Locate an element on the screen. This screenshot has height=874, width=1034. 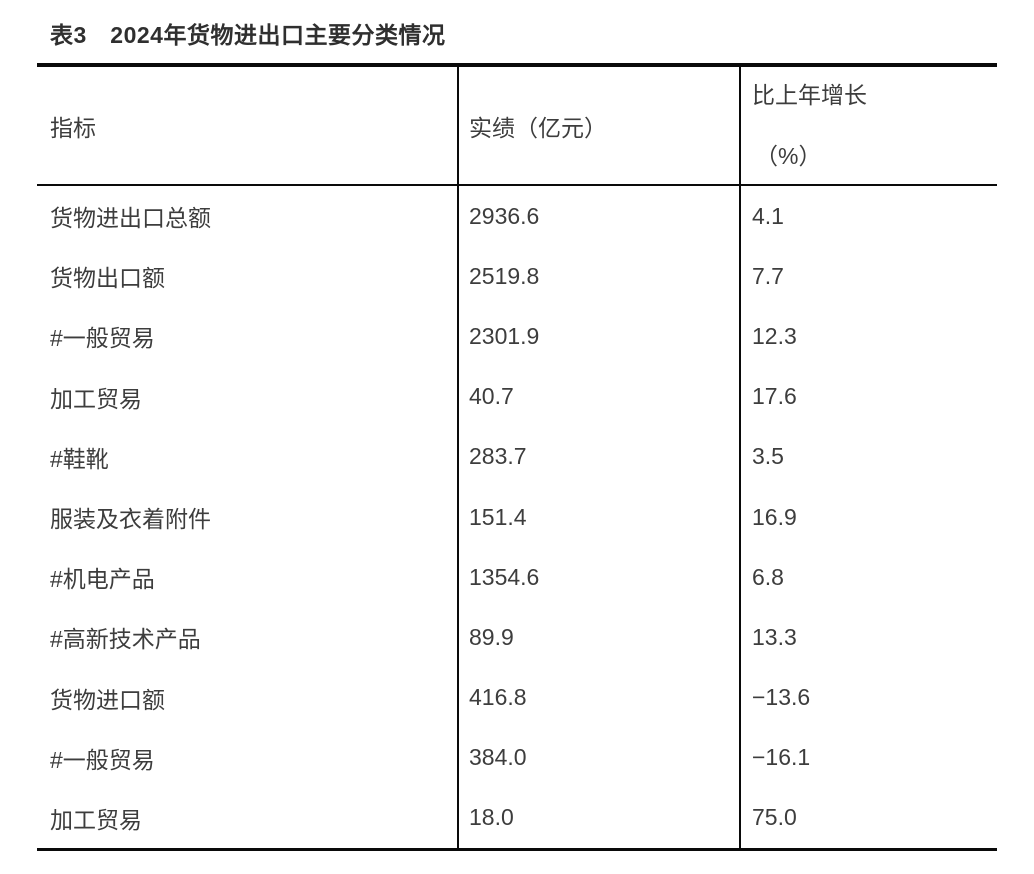
cell-value: 2519.8 is located at coordinates (598, 276).